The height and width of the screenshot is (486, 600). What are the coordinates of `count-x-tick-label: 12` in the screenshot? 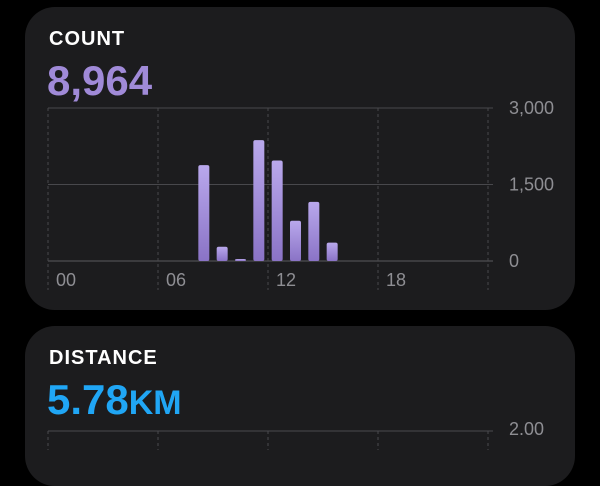 It's located at (286, 280).